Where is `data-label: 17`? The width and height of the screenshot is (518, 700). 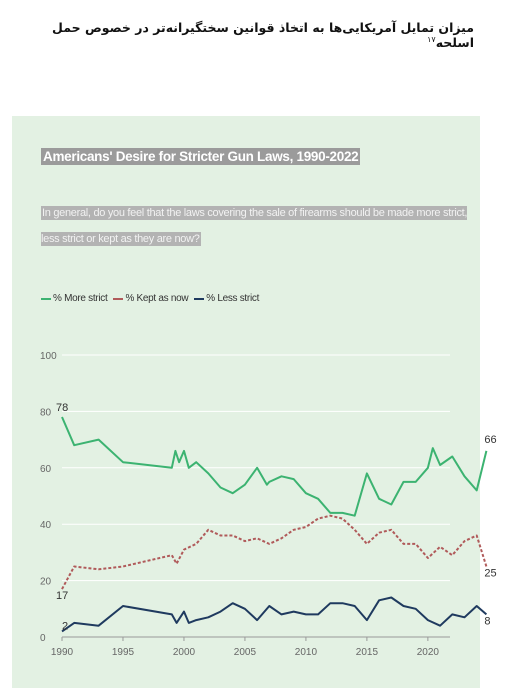 data-label: 17 is located at coordinates (62, 596).